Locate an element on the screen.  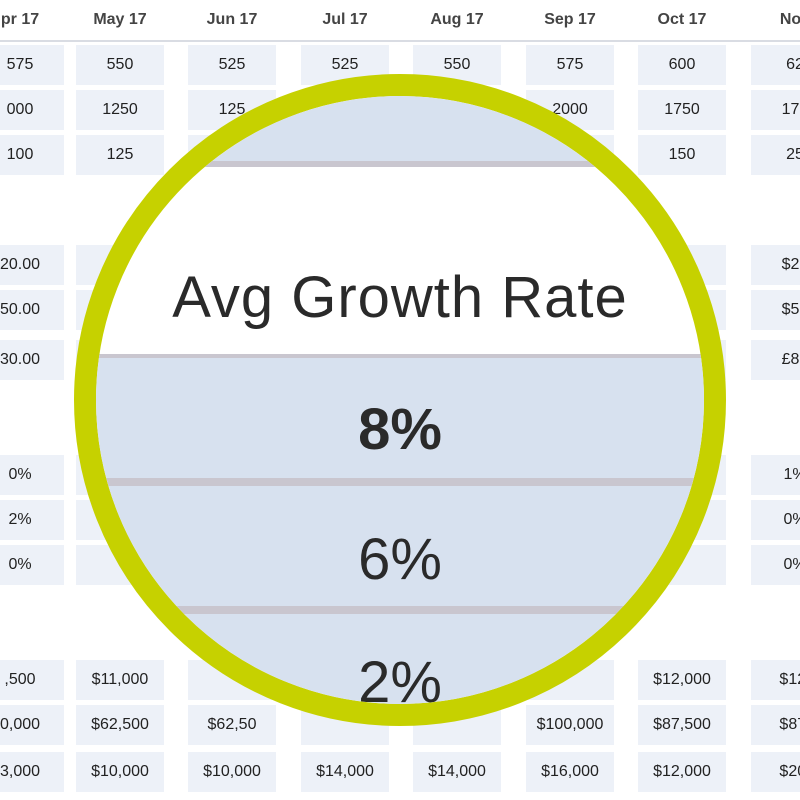
table-cell: 62 is located at coordinates (775, 65).